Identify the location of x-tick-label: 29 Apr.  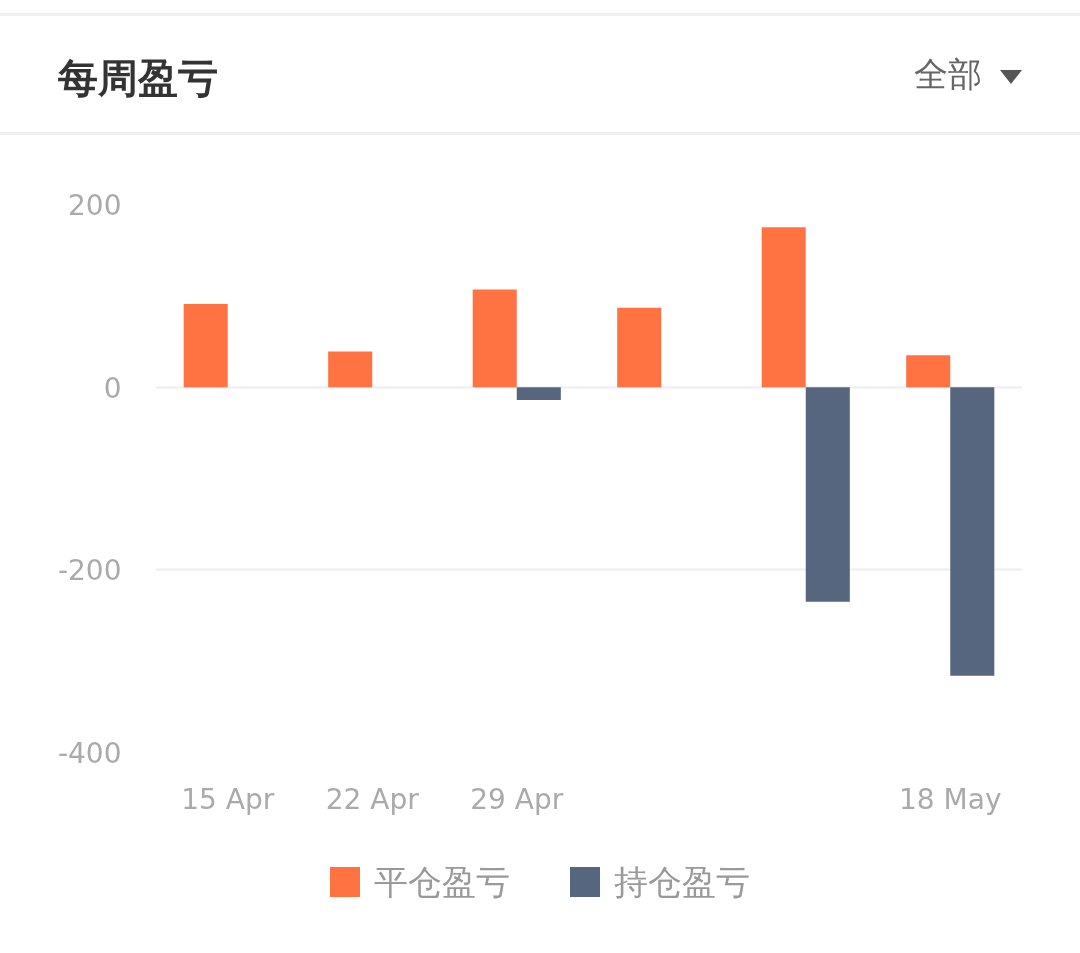
(517, 799).